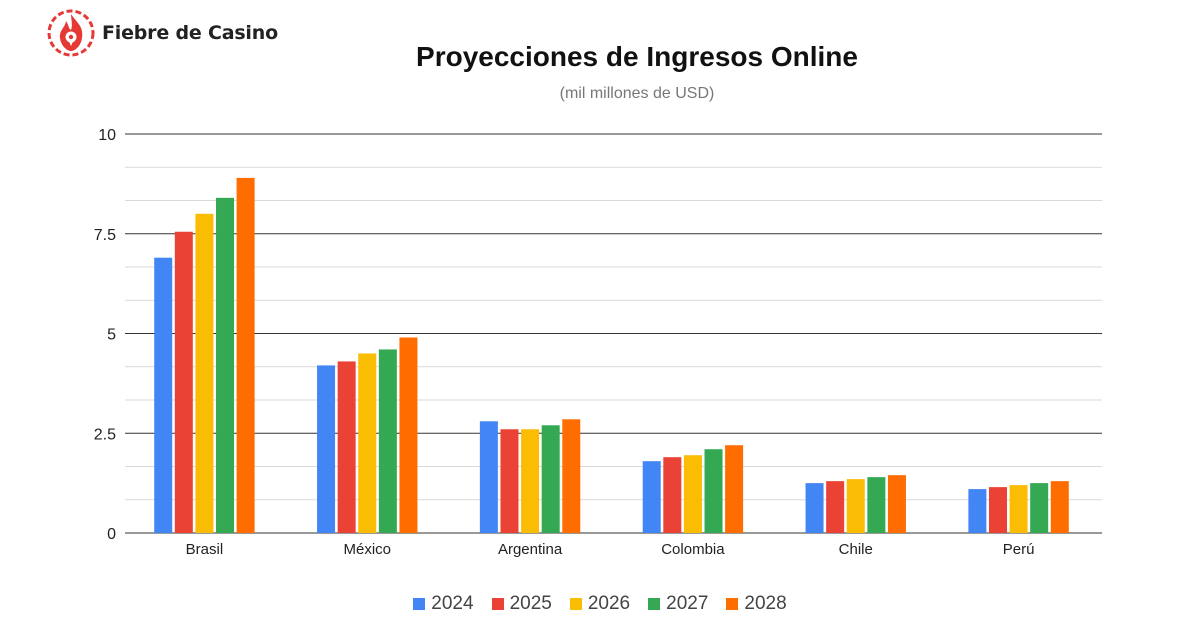  Describe the element at coordinates (609, 603) in the screenshot. I see `legend-label: 2026` at that location.